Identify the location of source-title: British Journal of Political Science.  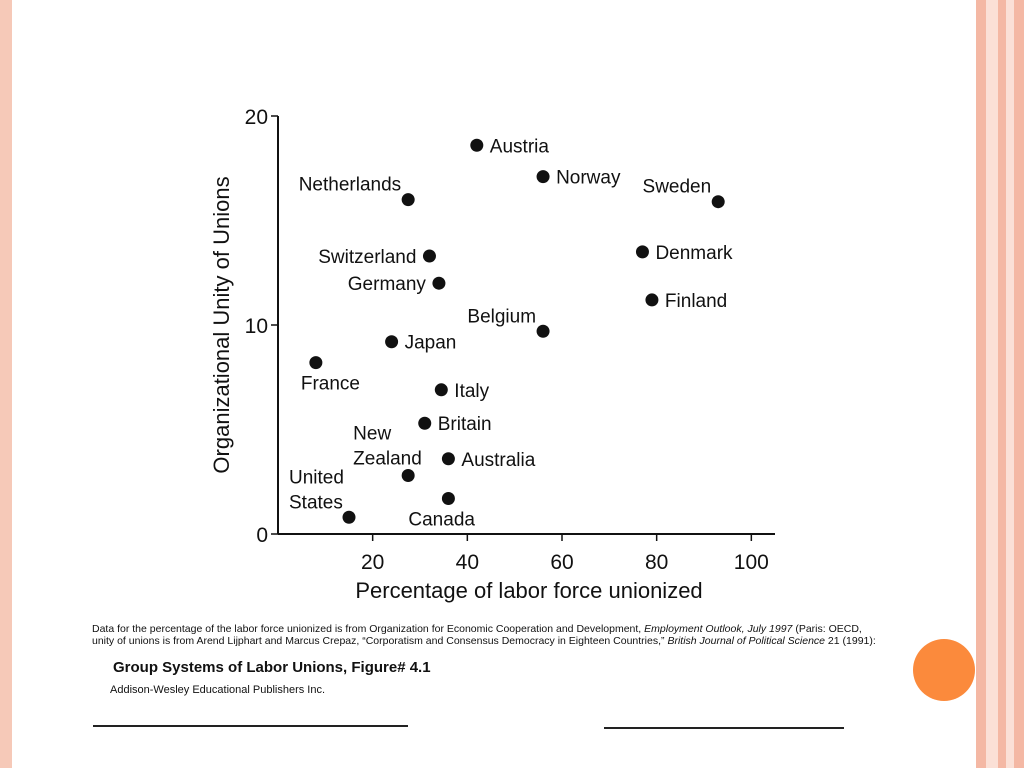
(746, 641).